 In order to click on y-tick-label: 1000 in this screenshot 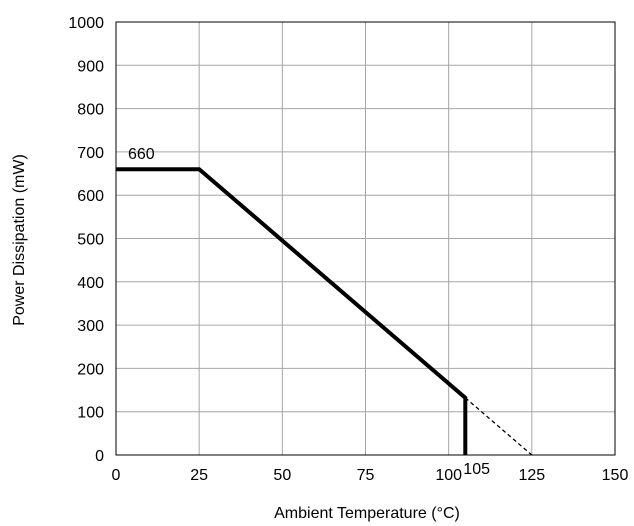, I will do `click(86, 23)`.